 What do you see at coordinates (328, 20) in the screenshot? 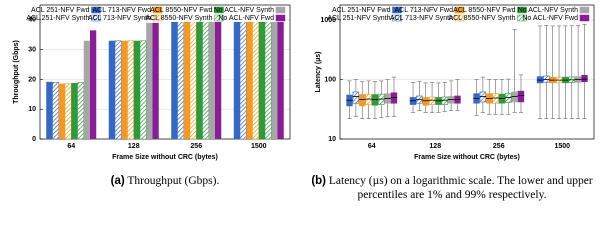
I see `y-tick-label: 1000` at bounding box center [328, 20].